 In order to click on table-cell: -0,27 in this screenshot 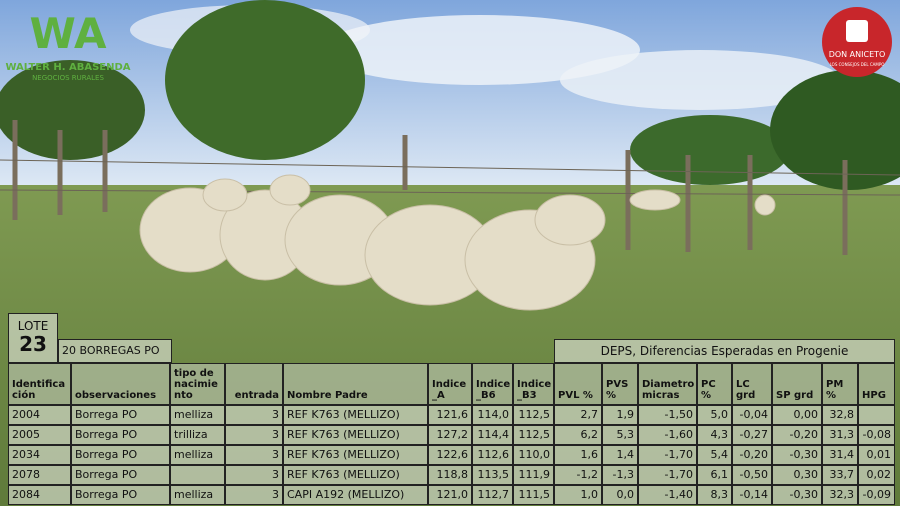, I will do `click(752, 435)`.